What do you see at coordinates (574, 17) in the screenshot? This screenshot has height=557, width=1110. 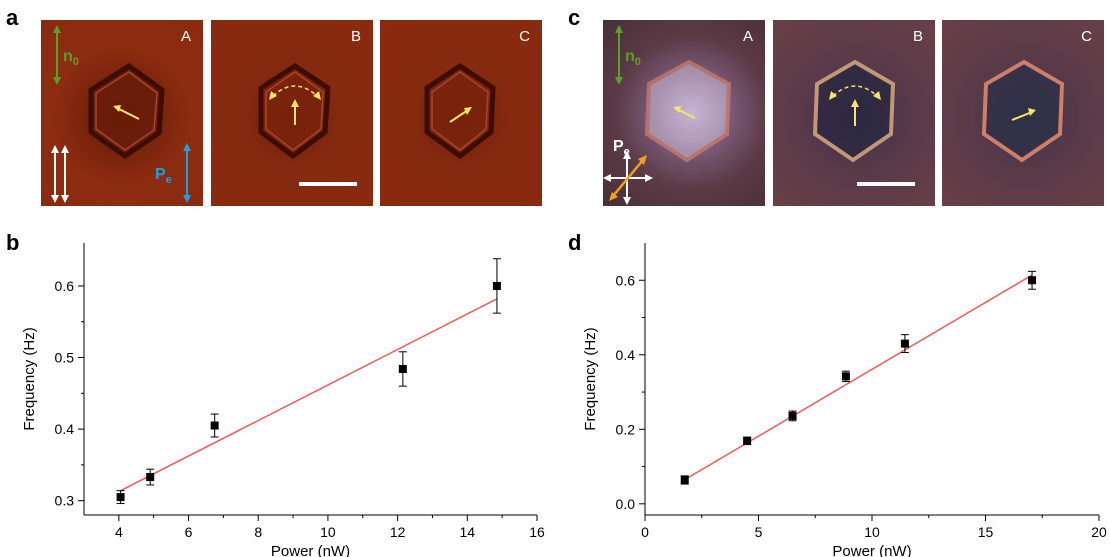 I see `panel-label-c: c` at bounding box center [574, 17].